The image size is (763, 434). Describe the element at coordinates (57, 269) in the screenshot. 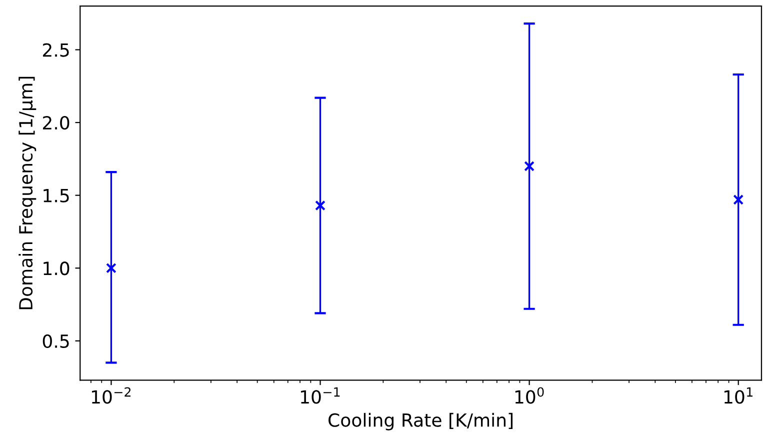

I see `y-tick-label: 1.0` at that location.